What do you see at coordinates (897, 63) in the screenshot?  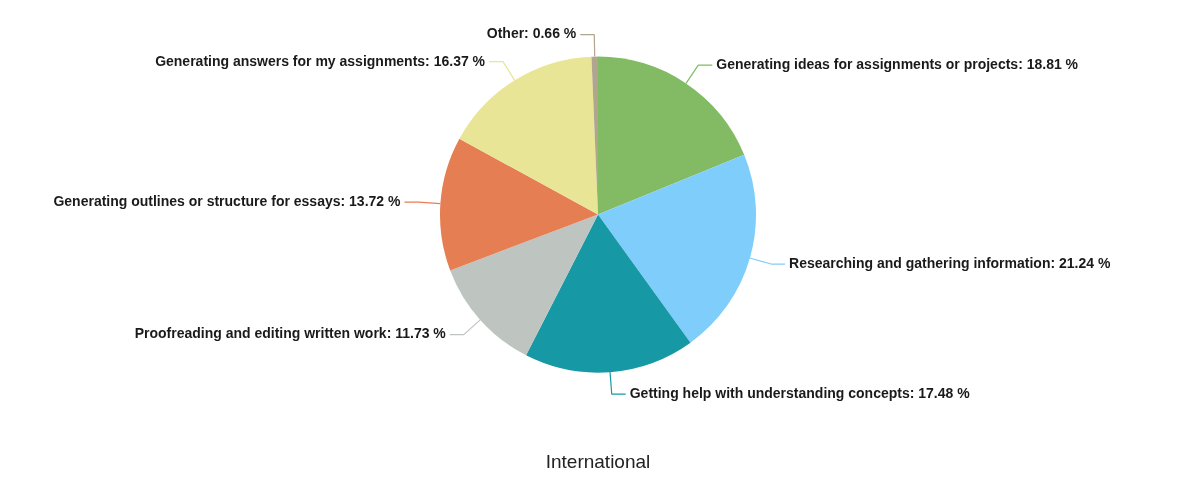 I see `slice-label: Generating ideas for assignments or projects: 18.81 %` at bounding box center [897, 63].